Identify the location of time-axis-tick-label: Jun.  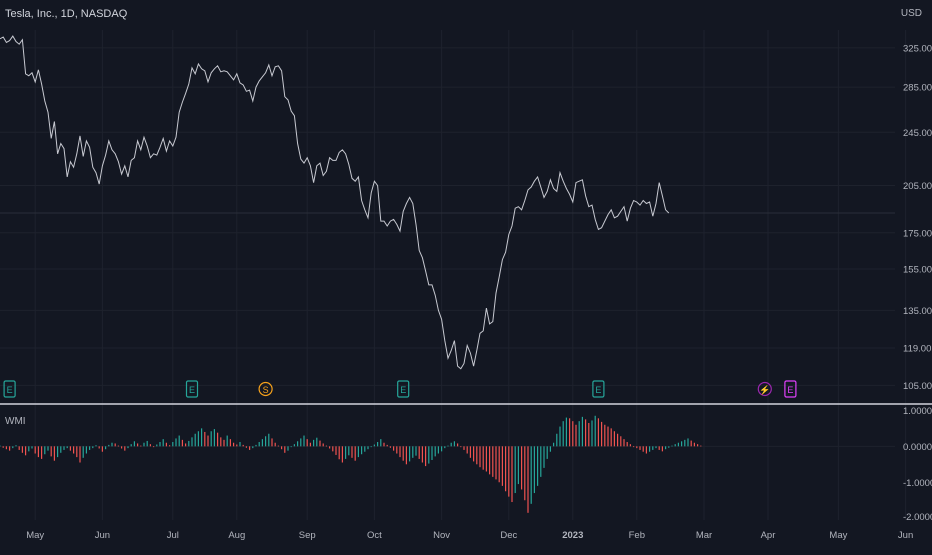
(905, 535).